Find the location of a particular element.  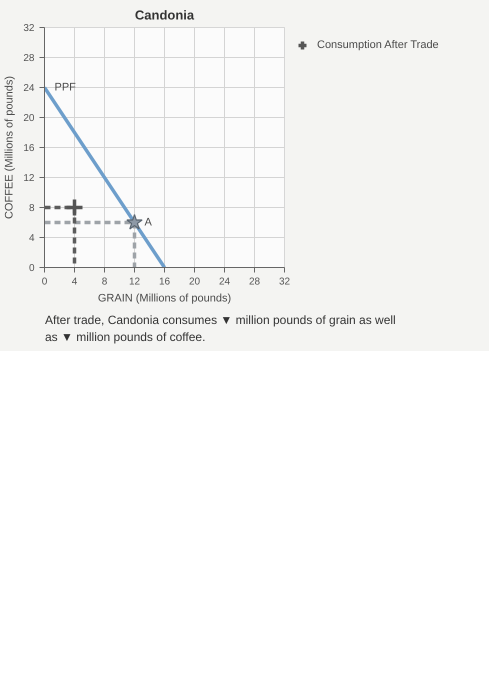

y-axis-title: COFFEE (Millions of pounds) is located at coordinates (9, 148).